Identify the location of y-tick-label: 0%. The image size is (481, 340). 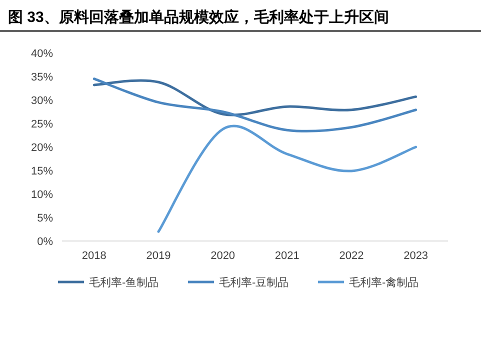
(45, 242).